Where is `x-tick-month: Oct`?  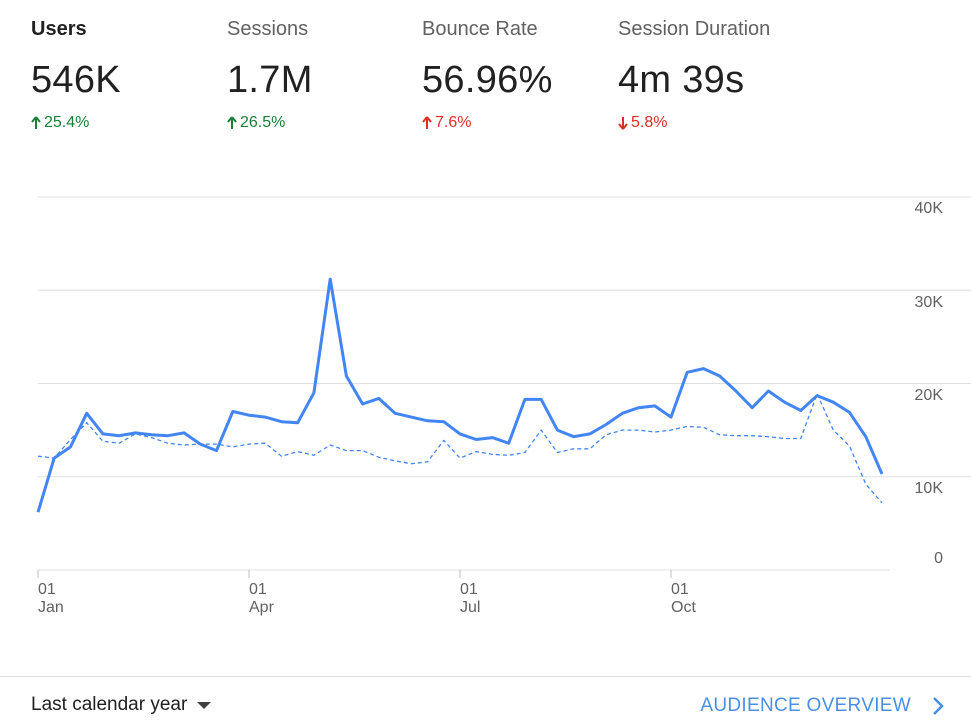
x-tick-month: Oct is located at coordinates (683, 607).